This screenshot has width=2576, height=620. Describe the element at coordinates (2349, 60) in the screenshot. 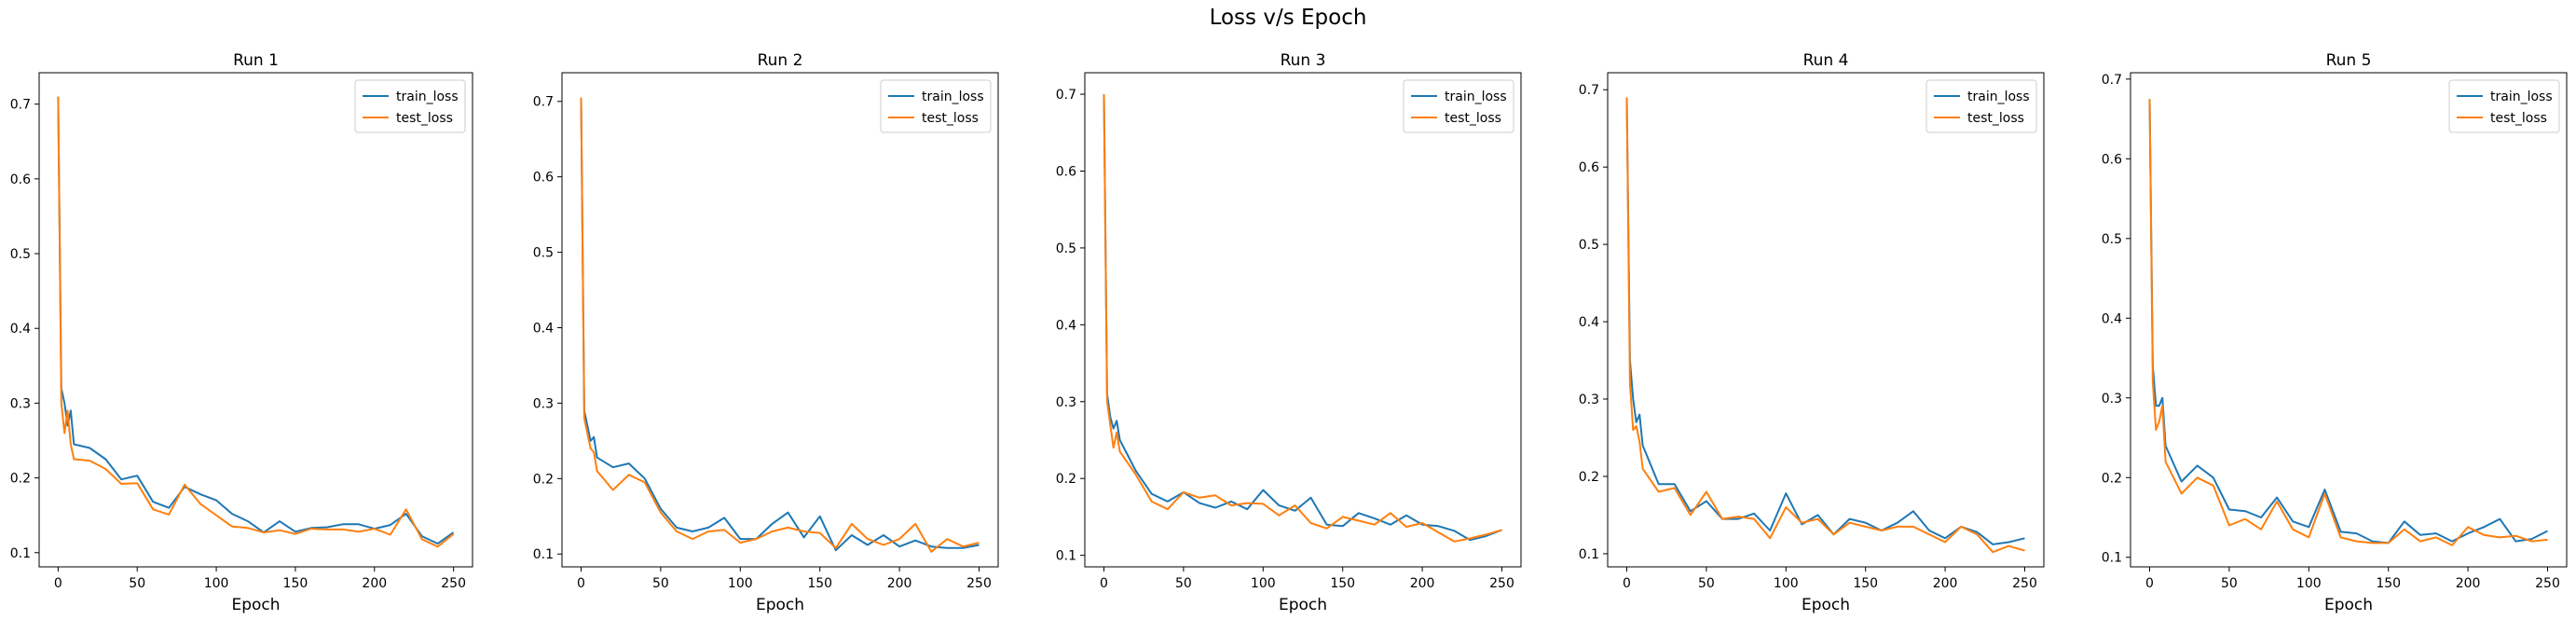

I see `panel-title: Run 5` at that location.